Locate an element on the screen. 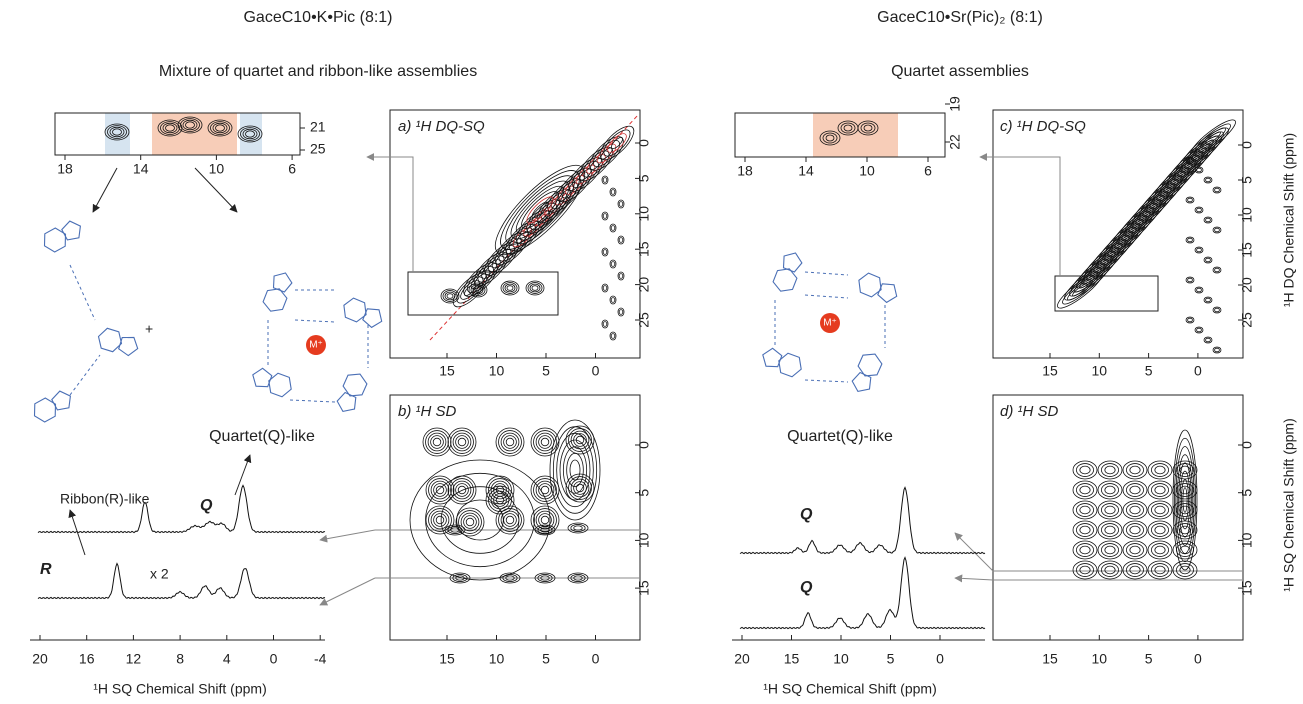  hydrogen-bond is located at coordinates (312, 401).